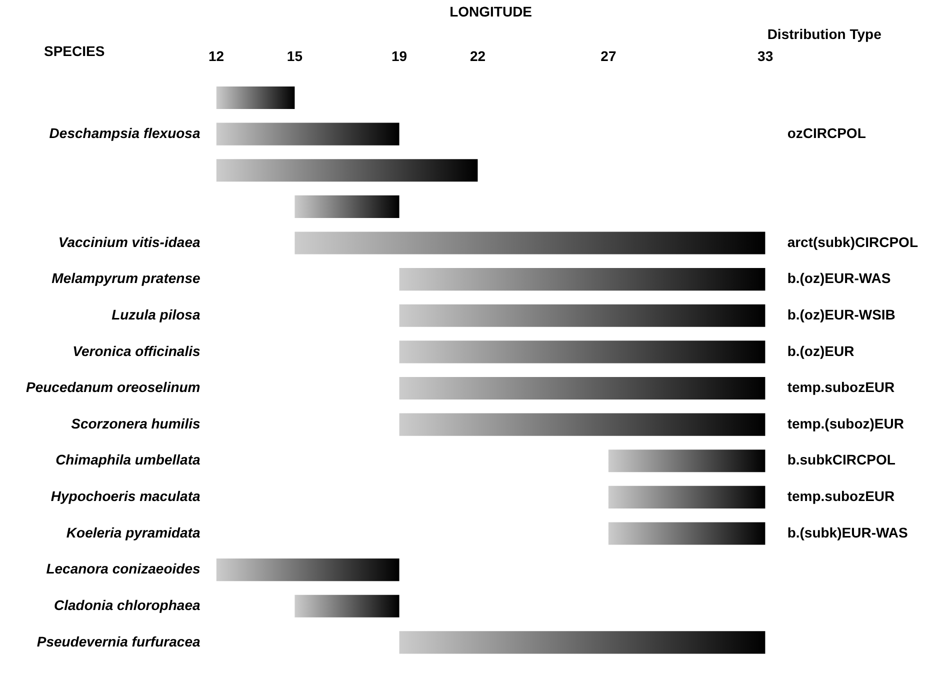 The image size is (940, 691). What do you see at coordinates (128, 460) in the screenshot?
I see `y-tick-label: Chimaphila umbellata` at bounding box center [128, 460].